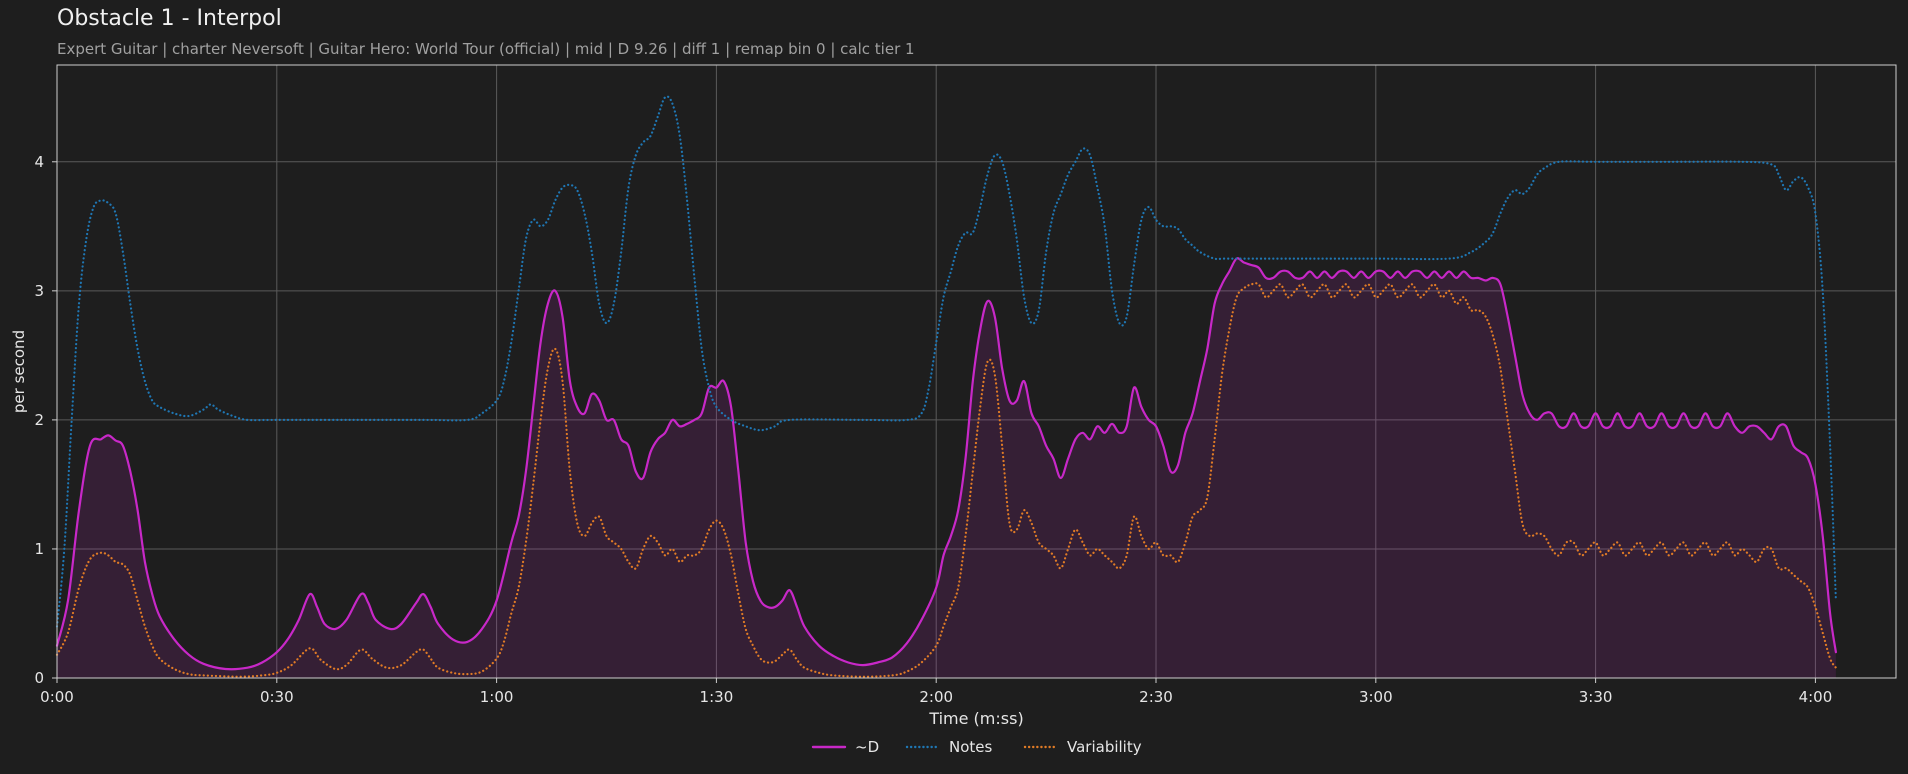 The height and width of the screenshot is (774, 1908). I want to click on chart-title: Obstacle 1 - Interpol, so click(169, 18).